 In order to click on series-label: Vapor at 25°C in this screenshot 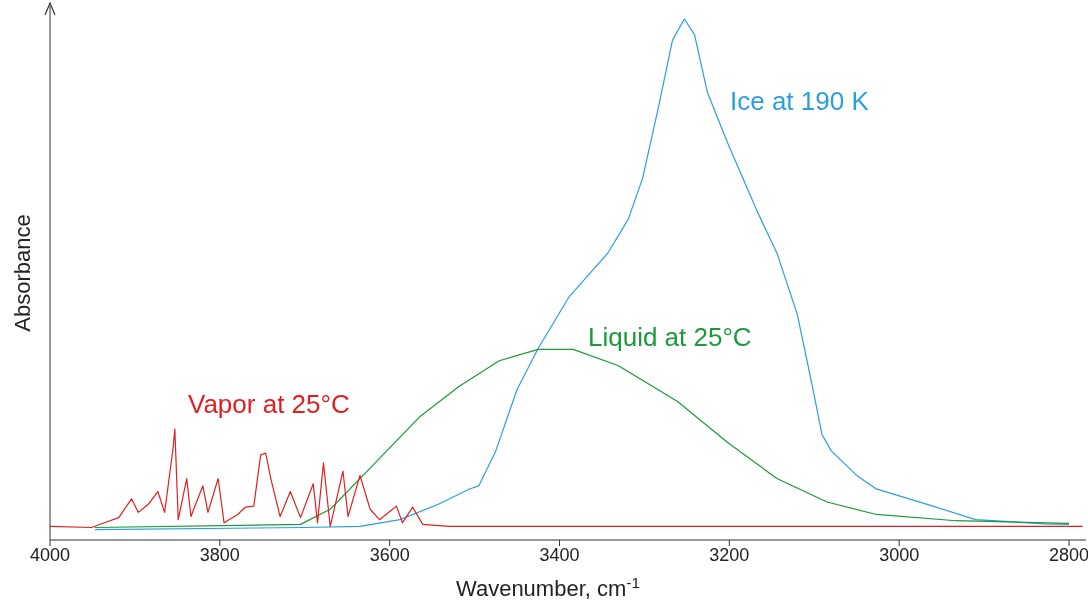, I will do `click(269, 404)`.